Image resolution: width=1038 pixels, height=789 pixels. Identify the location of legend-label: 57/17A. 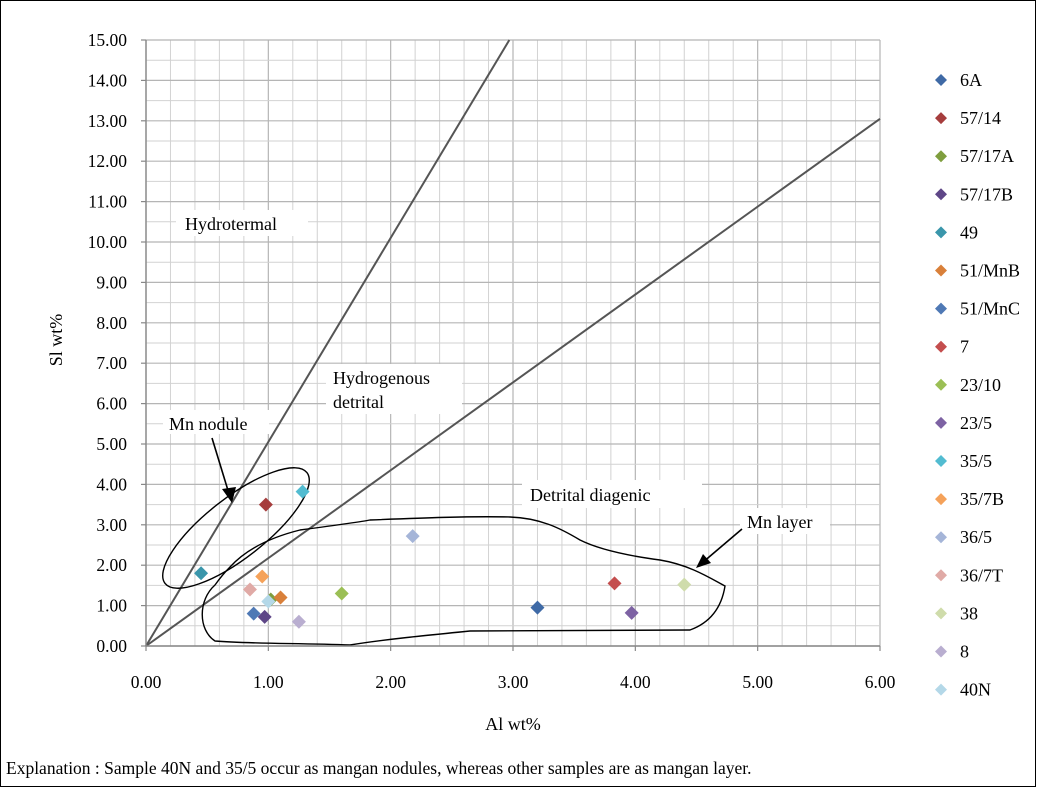
(987, 156).